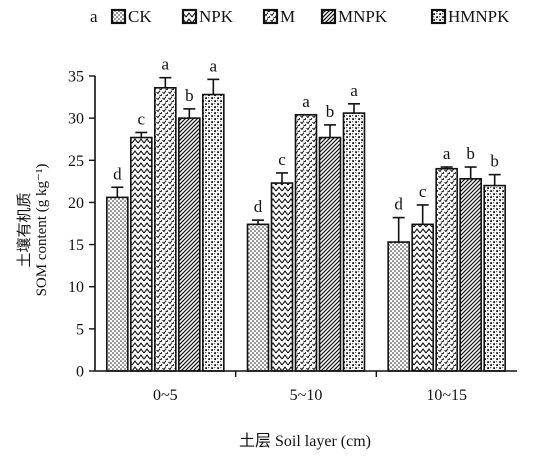  Describe the element at coordinates (140, 16) in the screenshot. I see `legend-label-ck: CK` at that location.